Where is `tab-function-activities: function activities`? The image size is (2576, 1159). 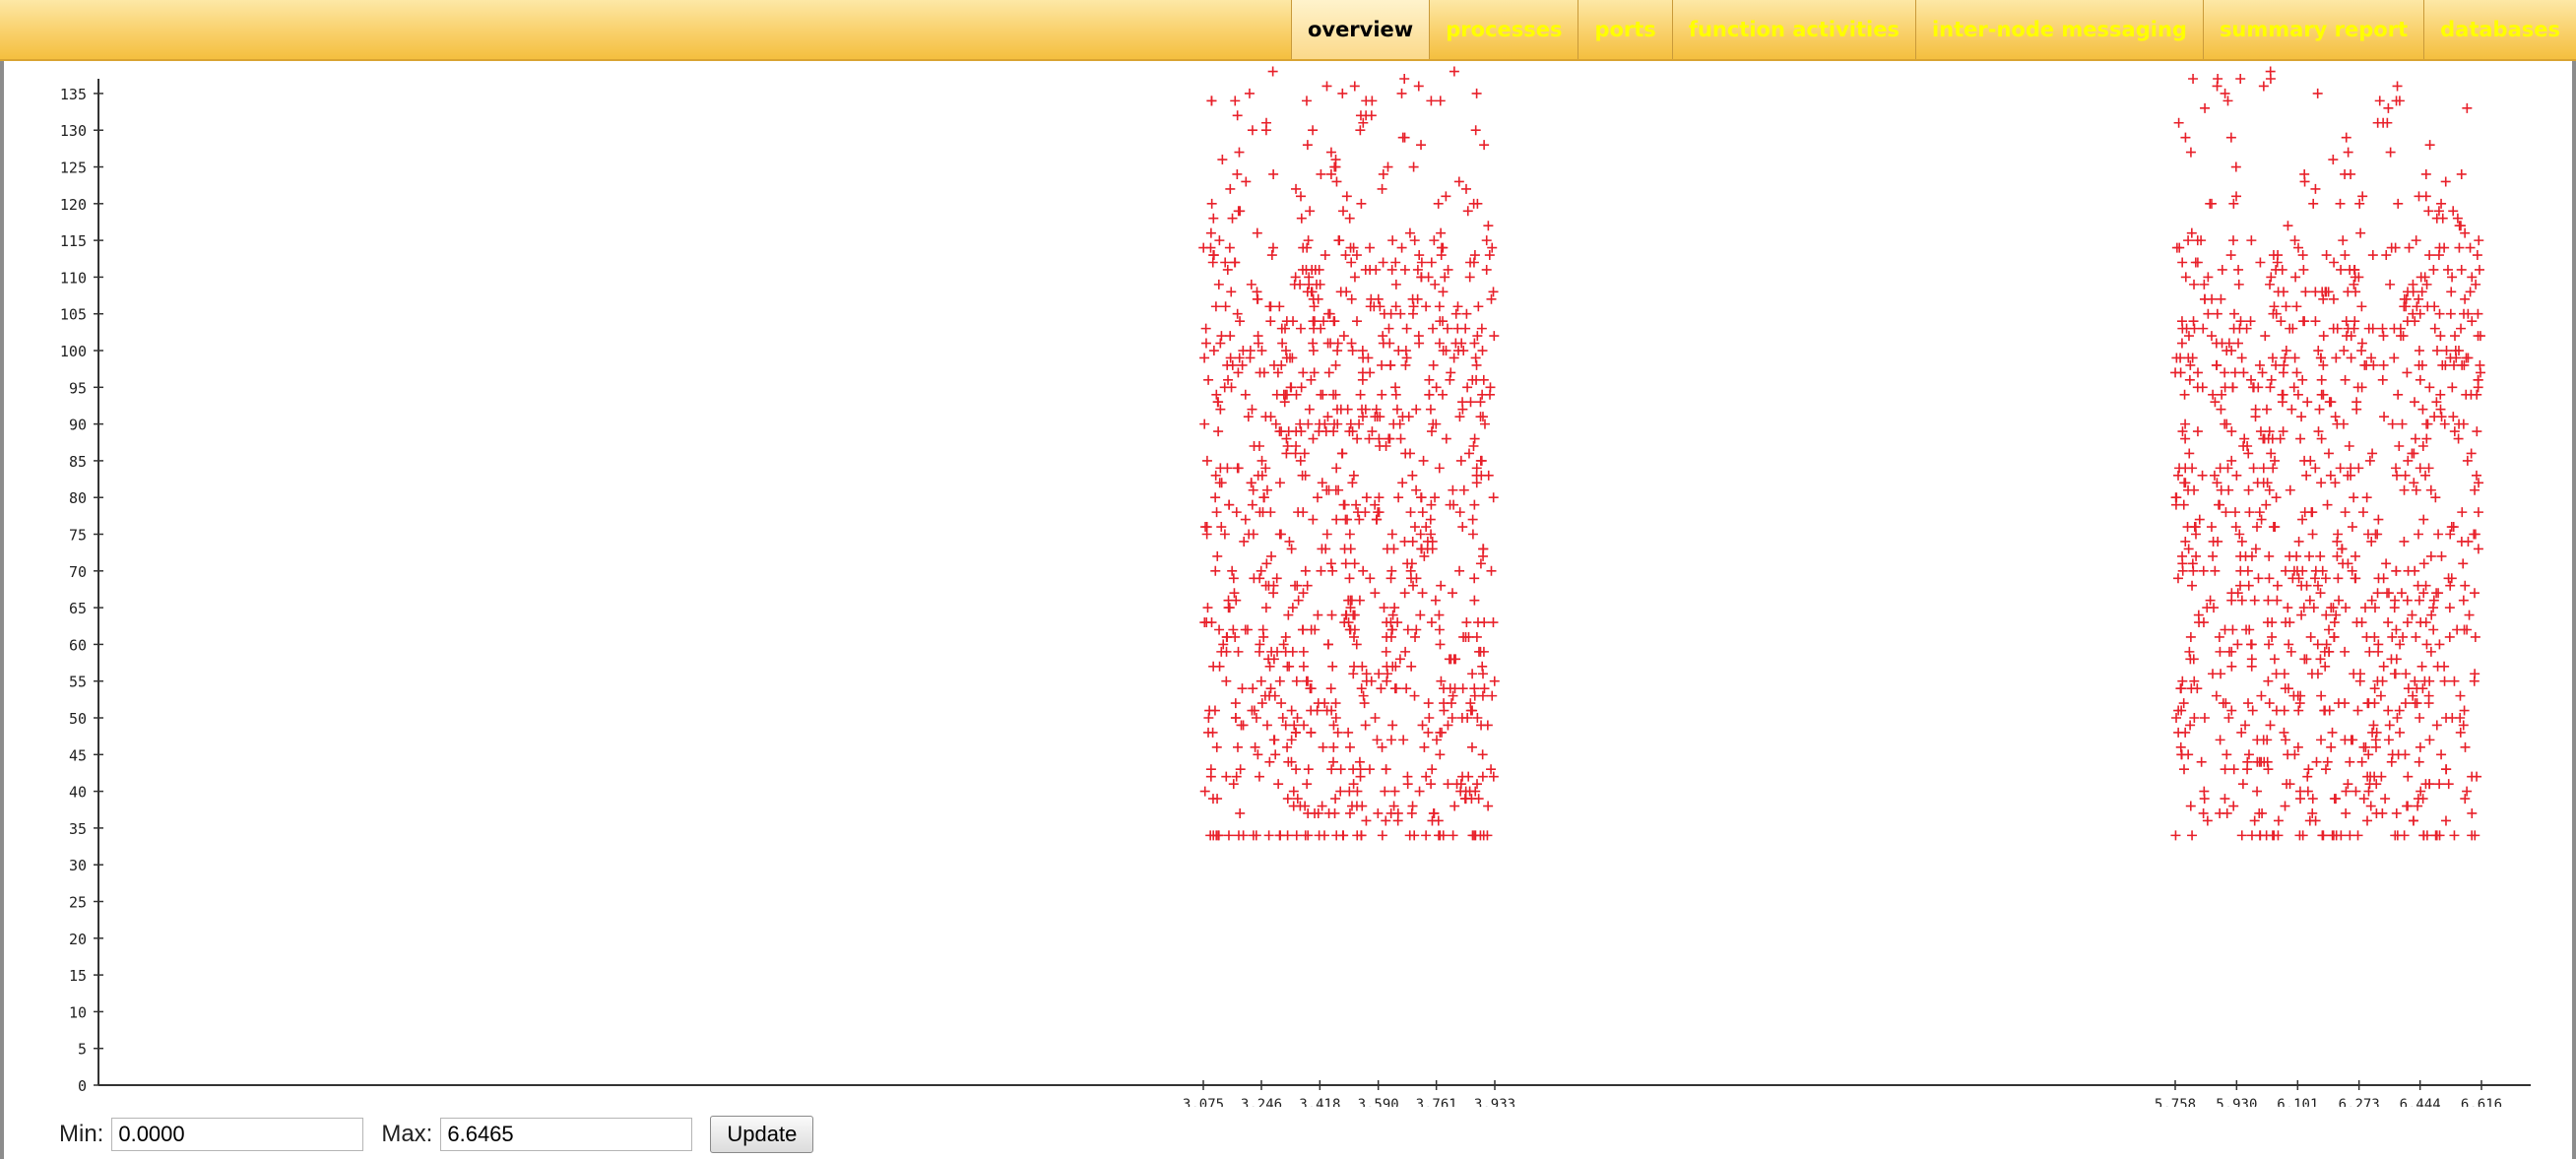 tab-function-activities: function activities is located at coordinates (1793, 29).